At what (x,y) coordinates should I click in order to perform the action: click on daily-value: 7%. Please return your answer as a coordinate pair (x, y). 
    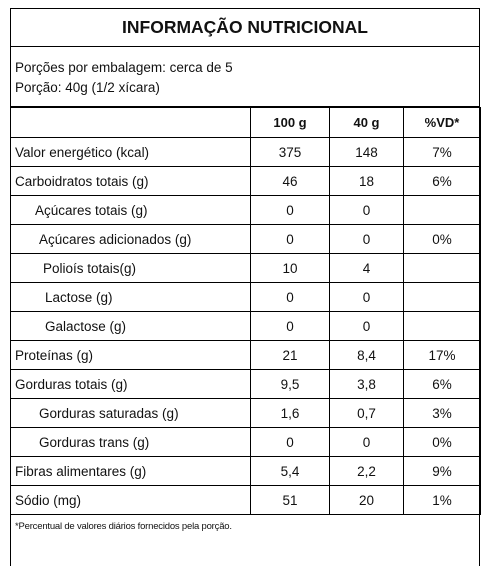
    Looking at the image, I should click on (442, 152).